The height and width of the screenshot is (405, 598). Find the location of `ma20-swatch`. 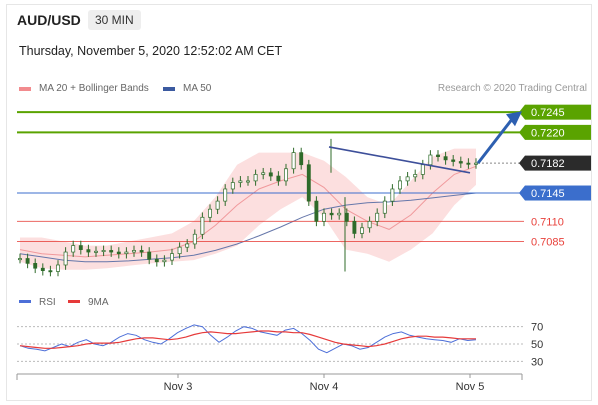

ma20-swatch is located at coordinates (25, 88).